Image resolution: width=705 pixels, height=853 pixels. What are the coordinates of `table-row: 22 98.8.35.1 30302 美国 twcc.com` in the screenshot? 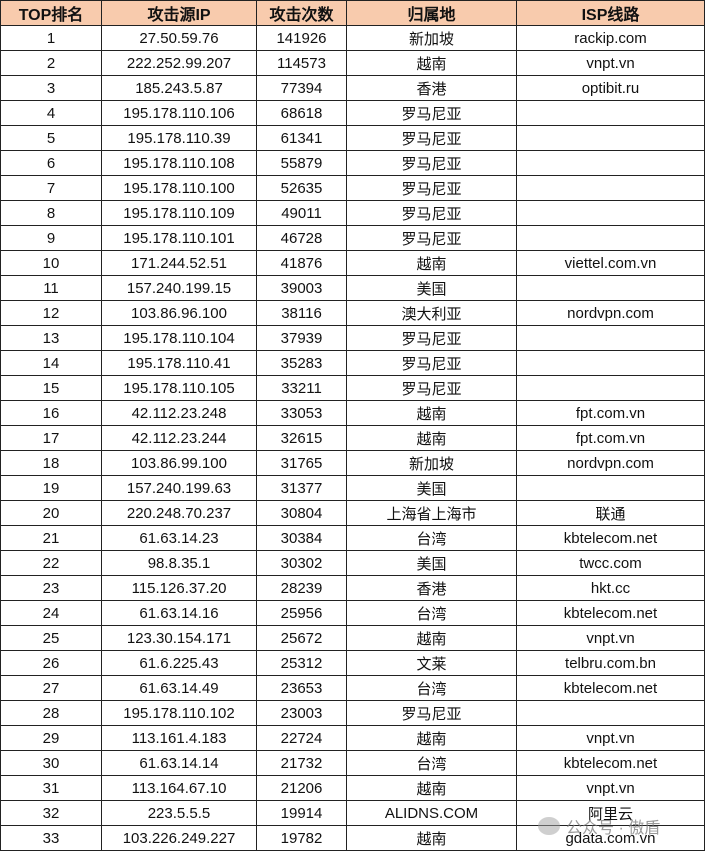 It's located at (352, 563).